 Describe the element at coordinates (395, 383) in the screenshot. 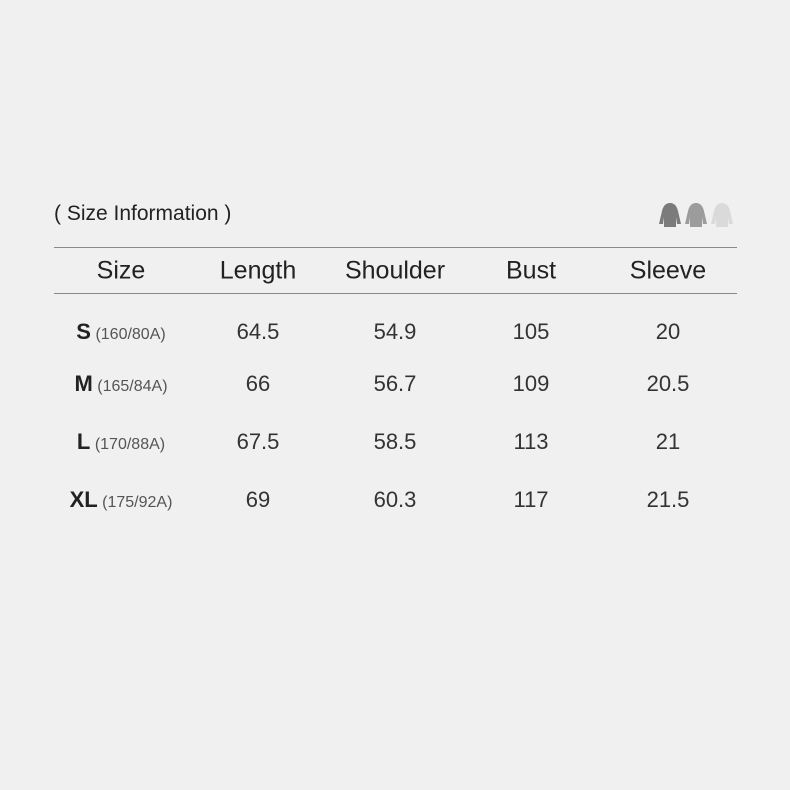

I see `cell-shoulder: 56.7` at that location.